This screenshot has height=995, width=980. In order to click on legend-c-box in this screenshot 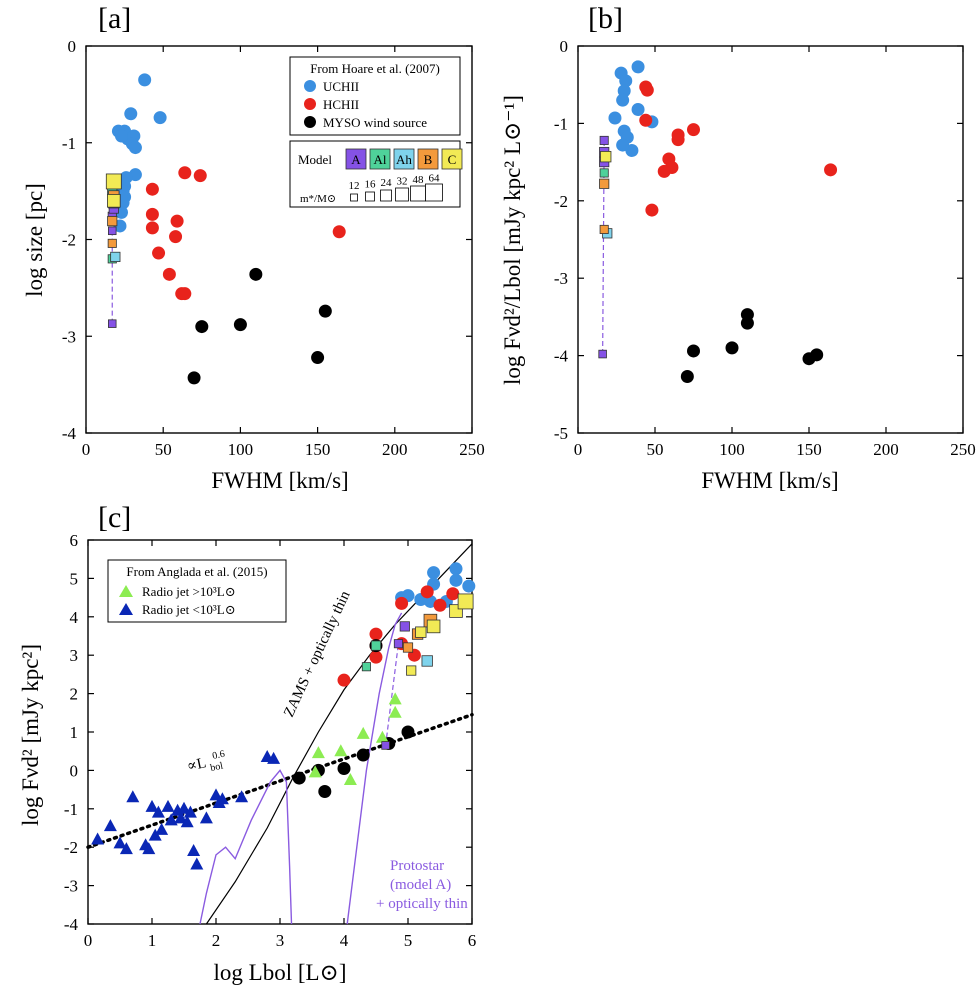, I will do `click(197, 591)`.